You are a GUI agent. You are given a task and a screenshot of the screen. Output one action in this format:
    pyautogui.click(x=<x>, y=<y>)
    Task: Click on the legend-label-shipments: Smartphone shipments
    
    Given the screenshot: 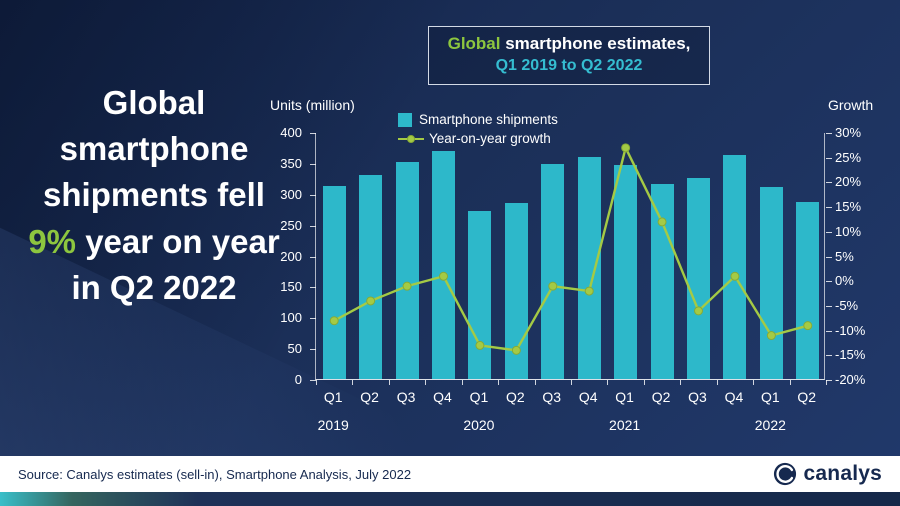 What is the action you would take?
    pyautogui.click(x=488, y=119)
    